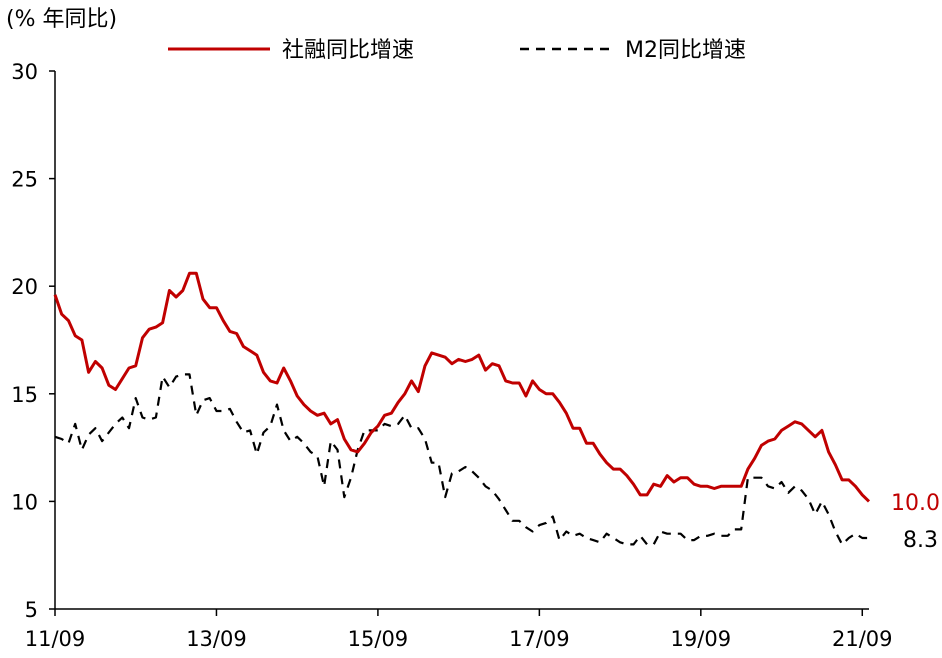  Describe the element at coordinates (685, 50) in the screenshot. I see `legend-label-m2: M2同比增速` at that location.